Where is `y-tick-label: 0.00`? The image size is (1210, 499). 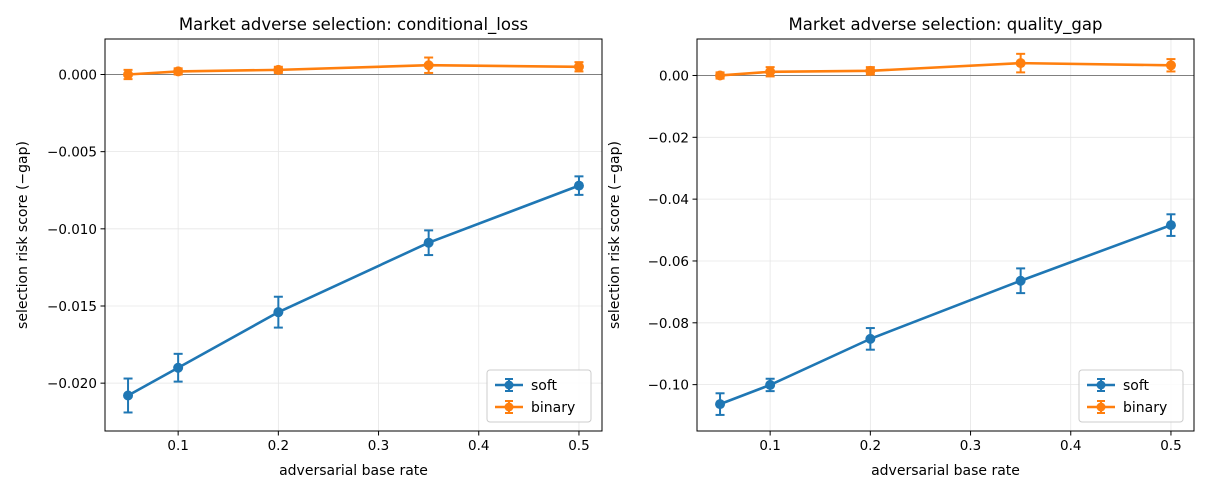 y-tick-label: 0.00 is located at coordinates (674, 76).